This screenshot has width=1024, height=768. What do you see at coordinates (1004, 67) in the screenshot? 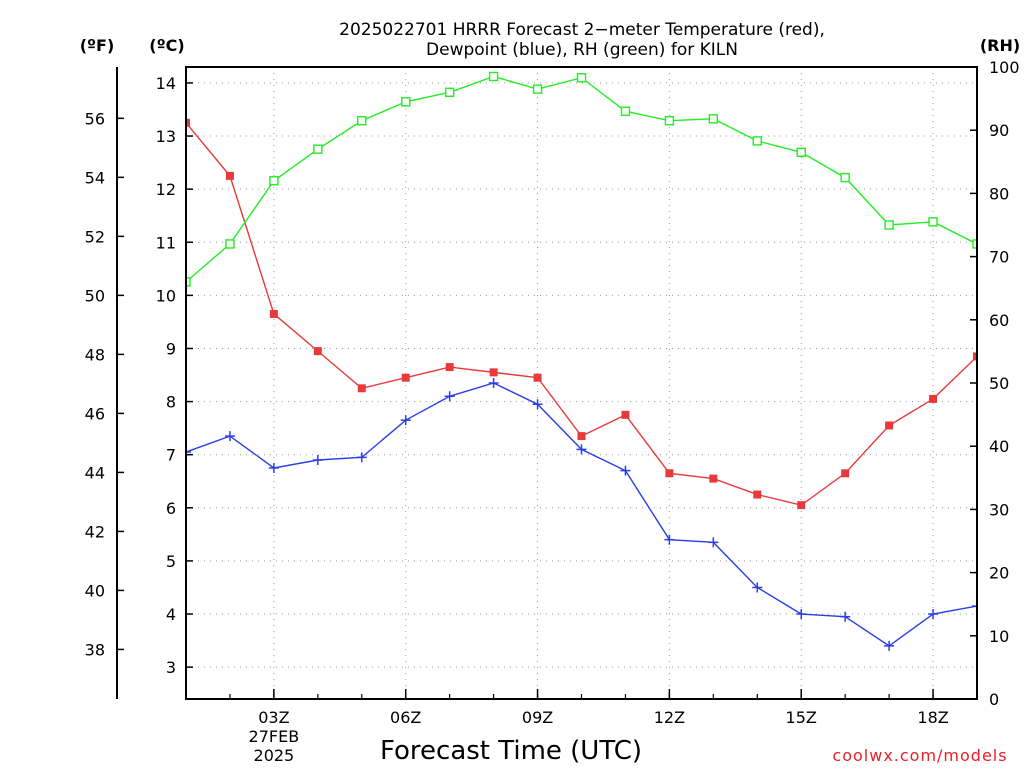
I see `rh-tick-label: 100` at bounding box center [1004, 67].